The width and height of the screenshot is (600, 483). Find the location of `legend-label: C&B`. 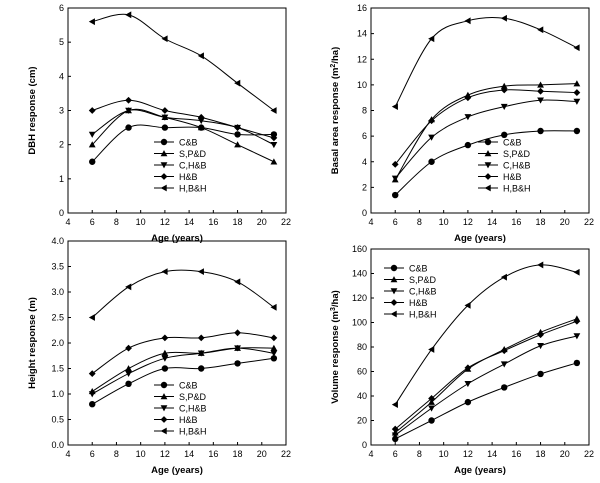

legend-label: C&B is located at coordinates (512, 143).